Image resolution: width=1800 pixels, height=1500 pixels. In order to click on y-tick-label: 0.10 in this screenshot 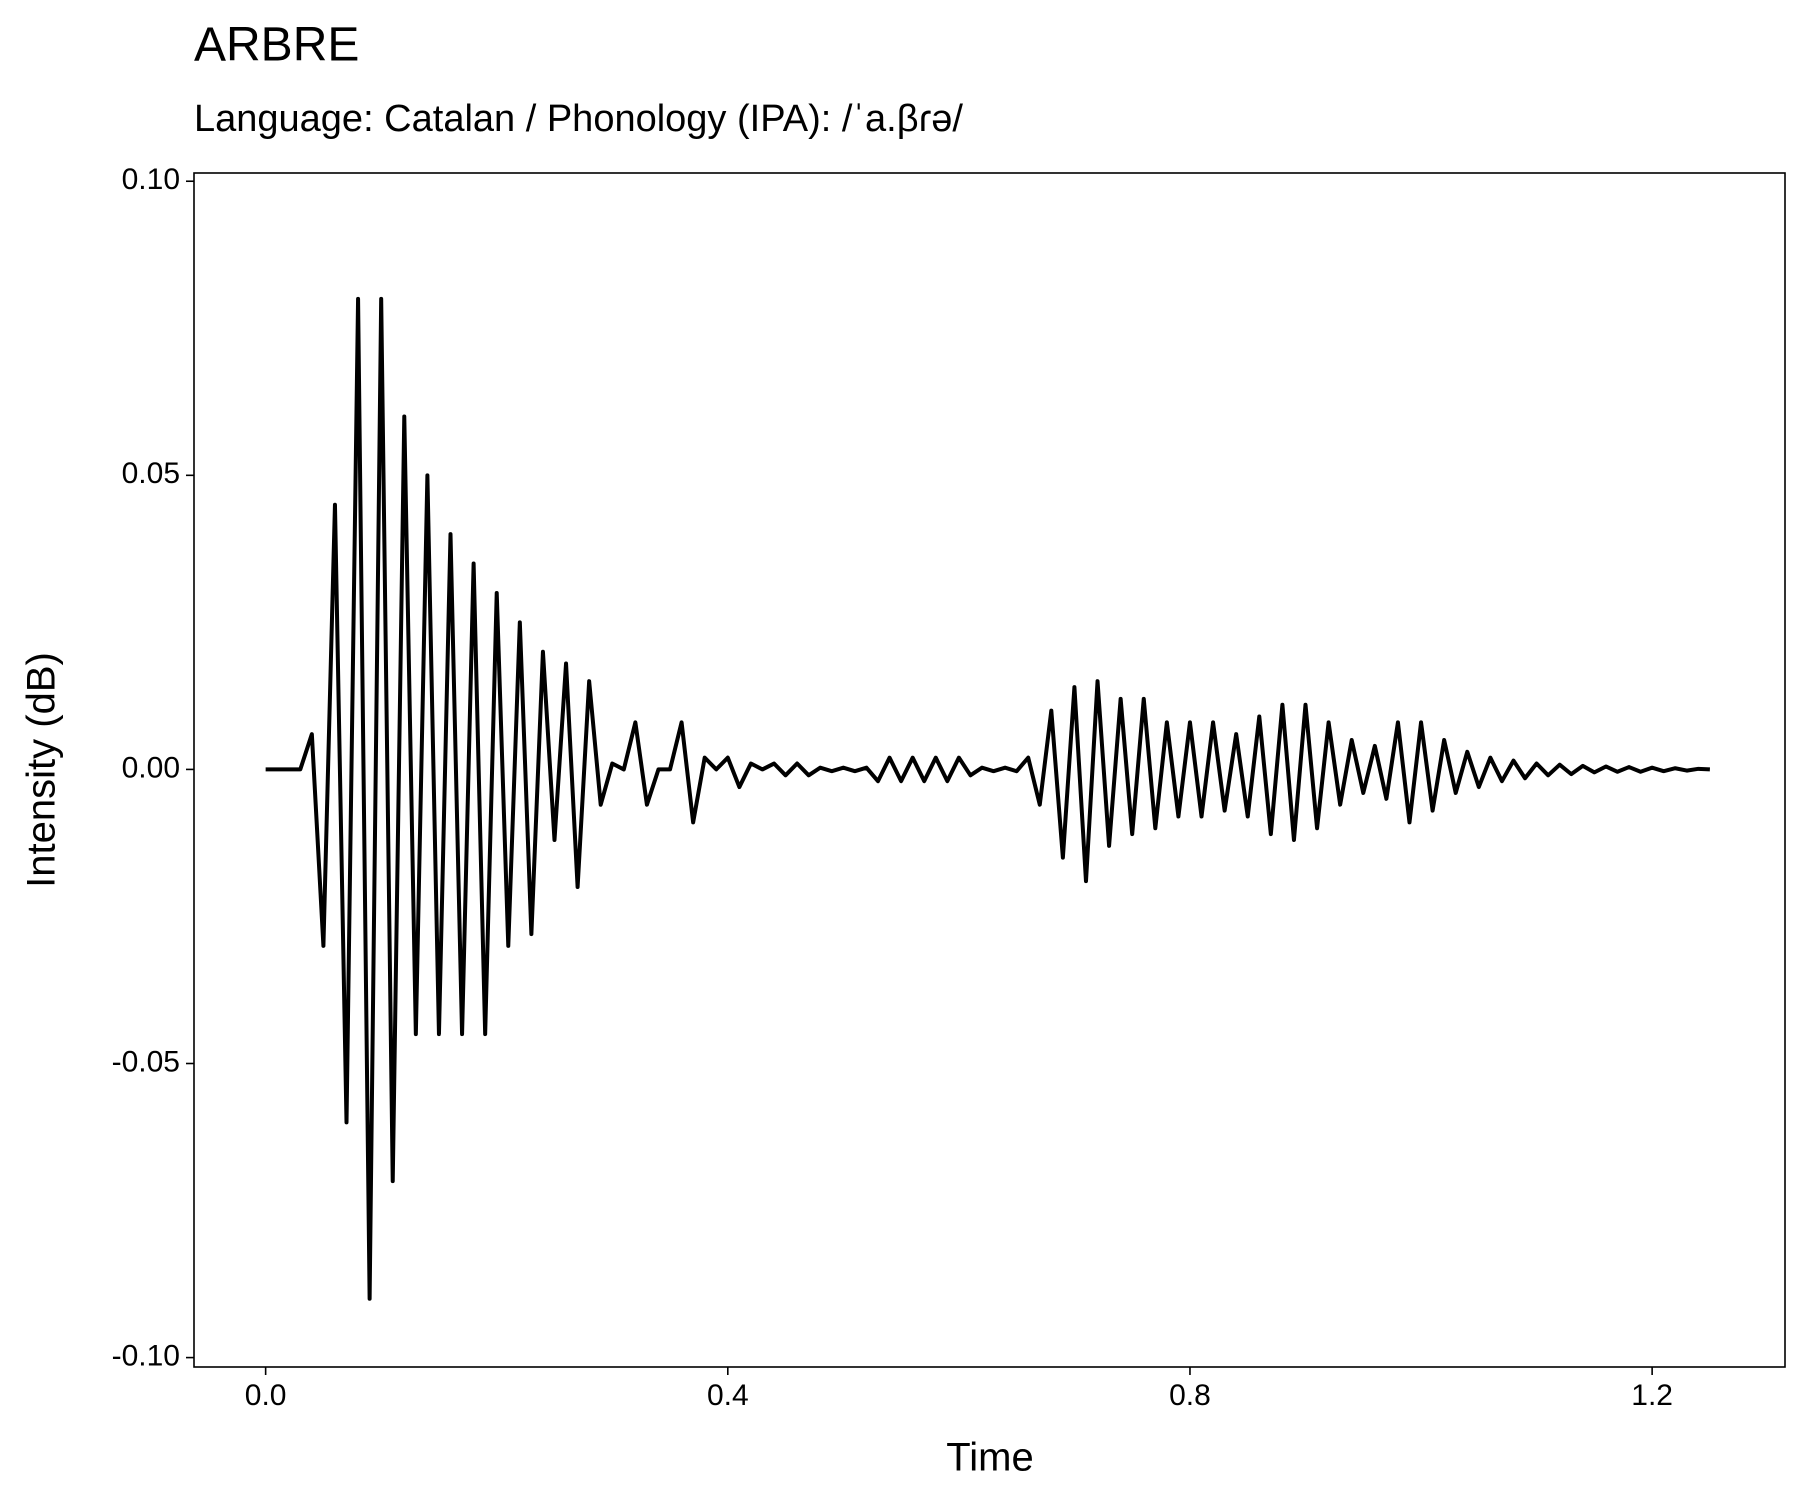, I will do `click(151, 179)`.